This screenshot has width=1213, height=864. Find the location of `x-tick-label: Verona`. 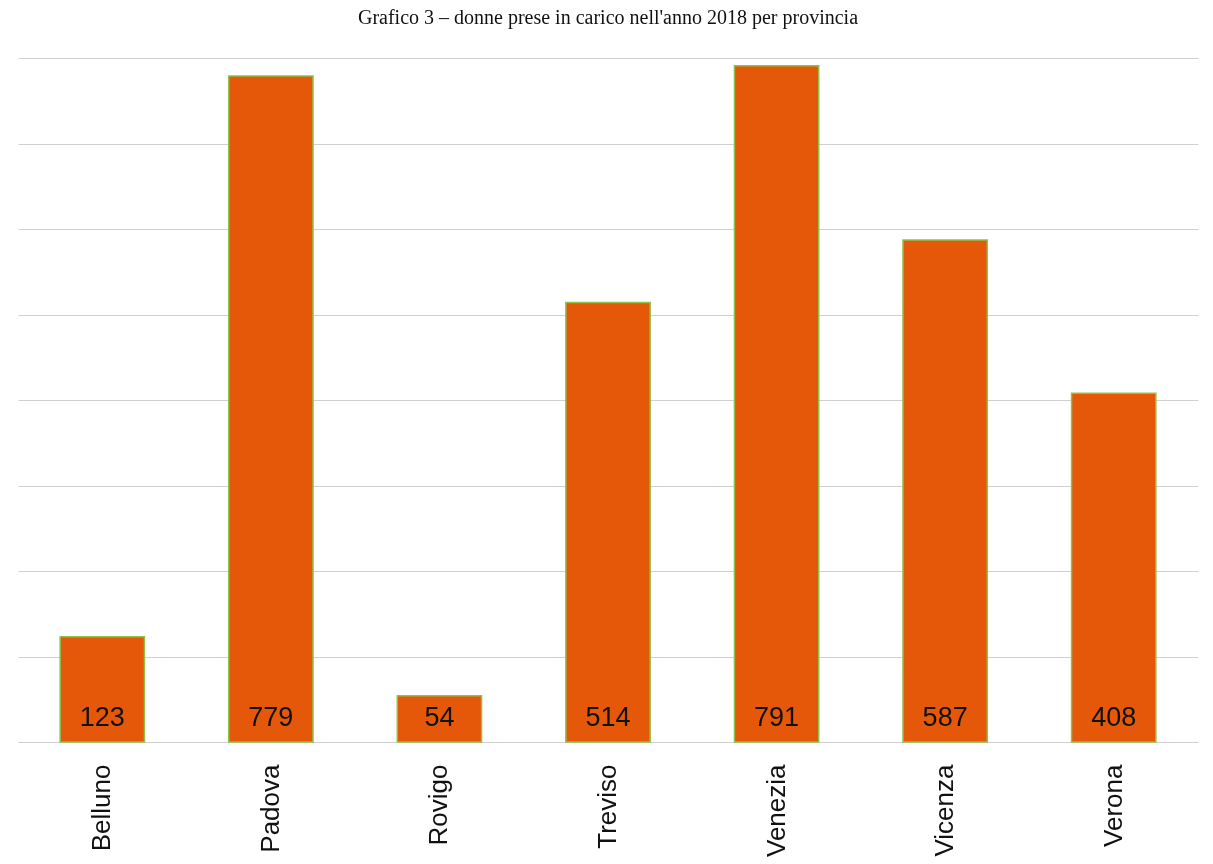

x-tick-label: Verona is located at coordinates (1112, 805).